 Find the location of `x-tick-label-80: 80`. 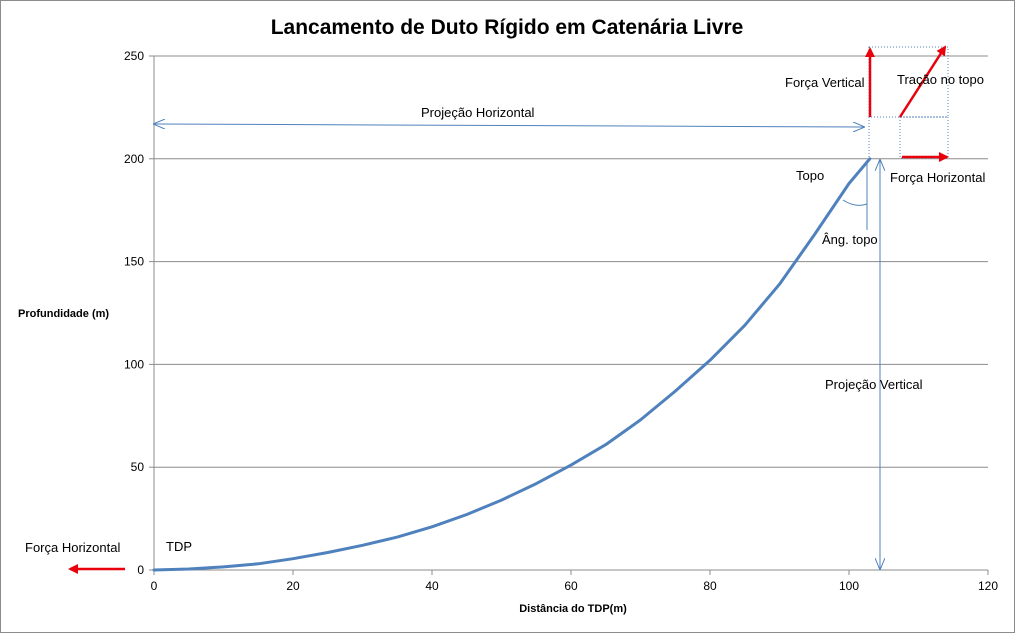

x-tick-label-80: 80 is located at coordinates (710, 586).